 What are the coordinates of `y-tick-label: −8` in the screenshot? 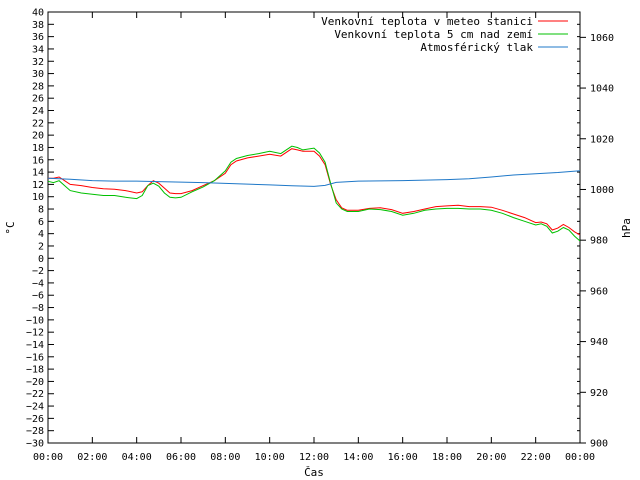 It's located at (38, 308).